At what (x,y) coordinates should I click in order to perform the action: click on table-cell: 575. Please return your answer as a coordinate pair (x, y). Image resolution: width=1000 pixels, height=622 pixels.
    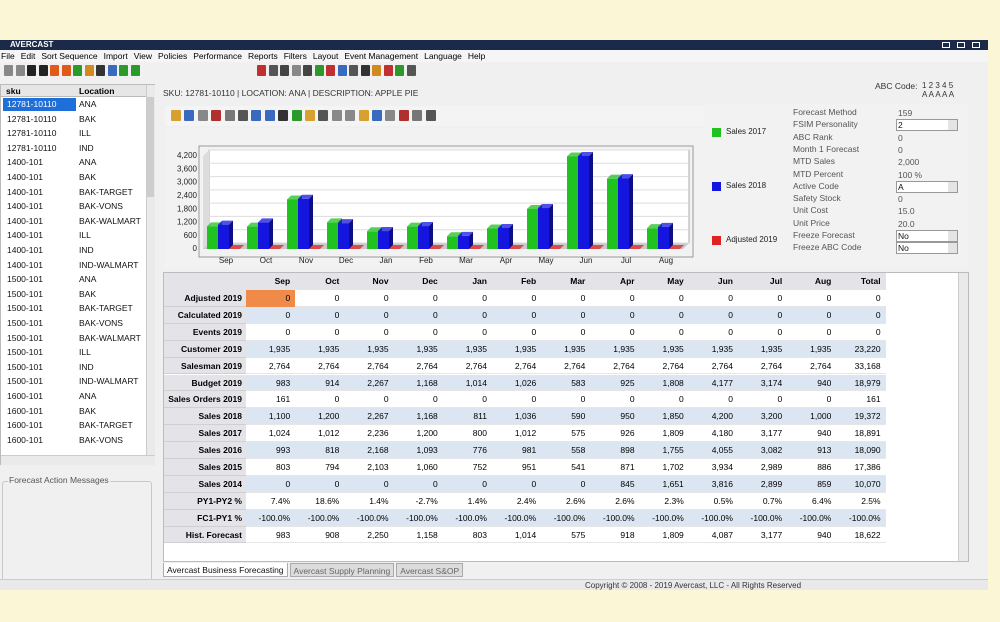
    Looking at the image, I should click on (578, 534).